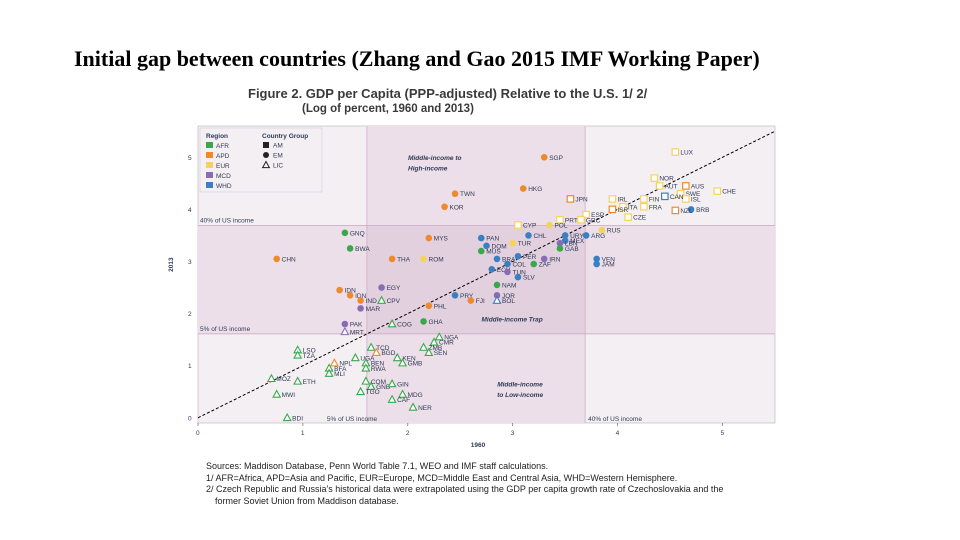  Describe the element at coordinates (717, 191) in the screenshot. I see `point-che` at that location.